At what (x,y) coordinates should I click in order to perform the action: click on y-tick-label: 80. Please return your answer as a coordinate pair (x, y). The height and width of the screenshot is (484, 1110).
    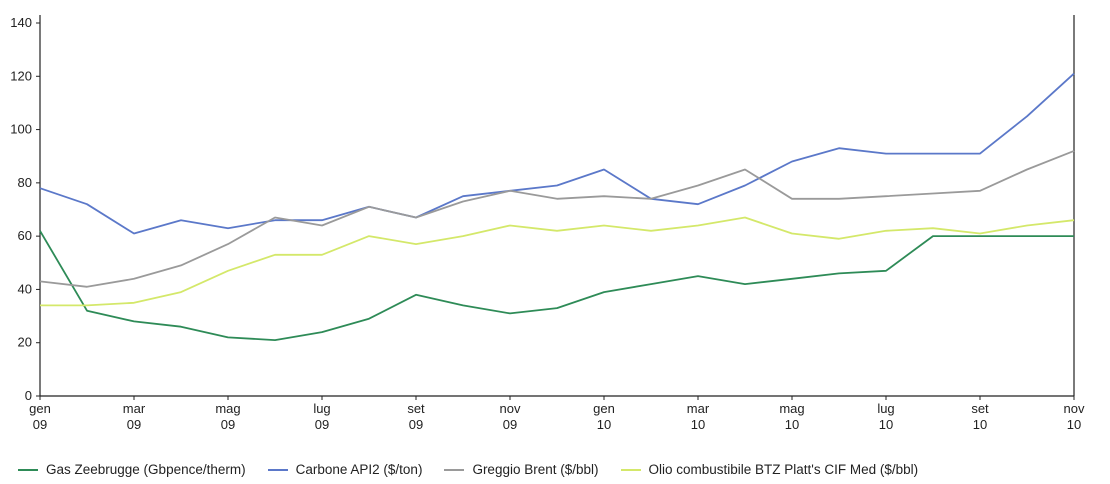
    Looking at the image, I should click on (25, 182).